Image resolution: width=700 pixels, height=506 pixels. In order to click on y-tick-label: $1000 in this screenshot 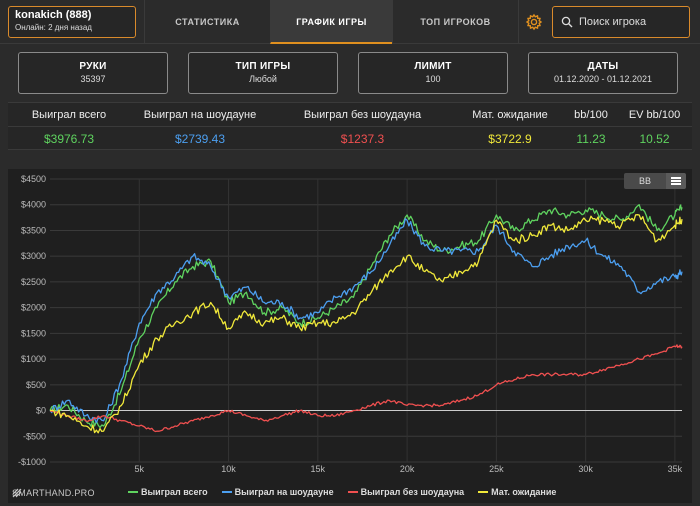, I will do `click(33, 359)`.